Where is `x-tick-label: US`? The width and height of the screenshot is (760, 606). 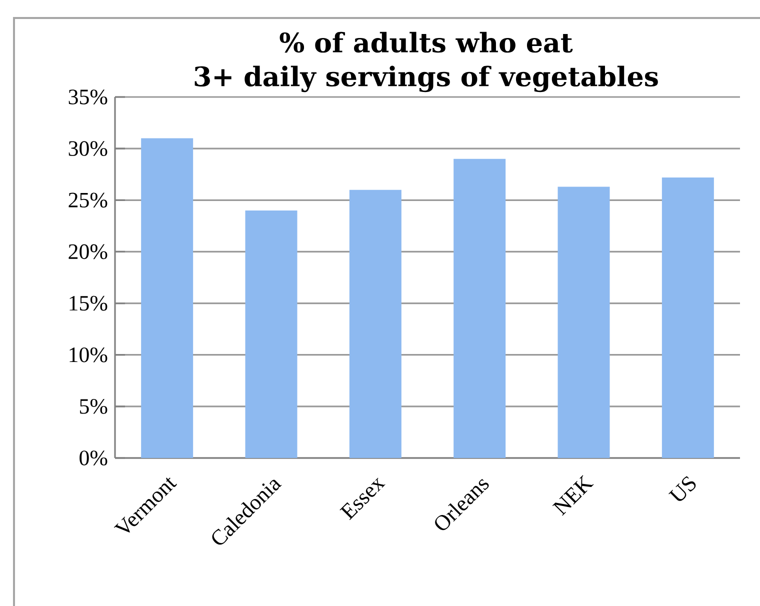
x-tick-label: US is located at coordinates (682, 488).